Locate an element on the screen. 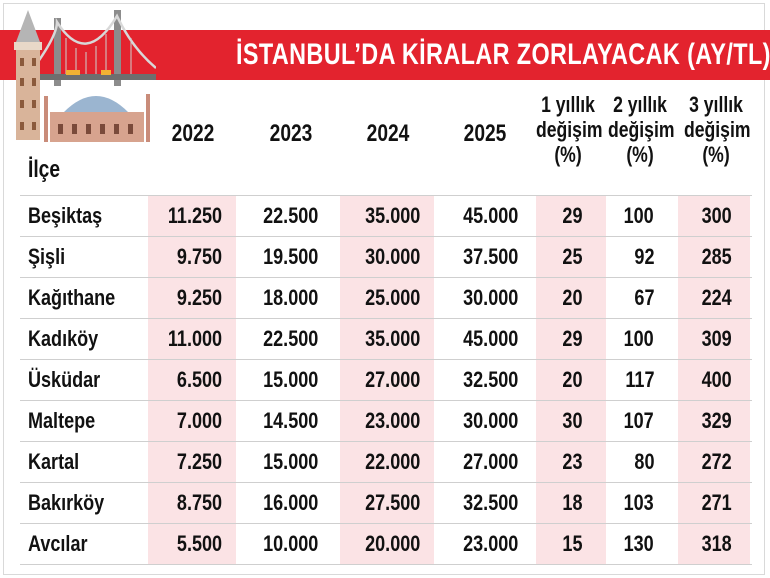  cell-d3: 300 is located at coordinates (716, 215).